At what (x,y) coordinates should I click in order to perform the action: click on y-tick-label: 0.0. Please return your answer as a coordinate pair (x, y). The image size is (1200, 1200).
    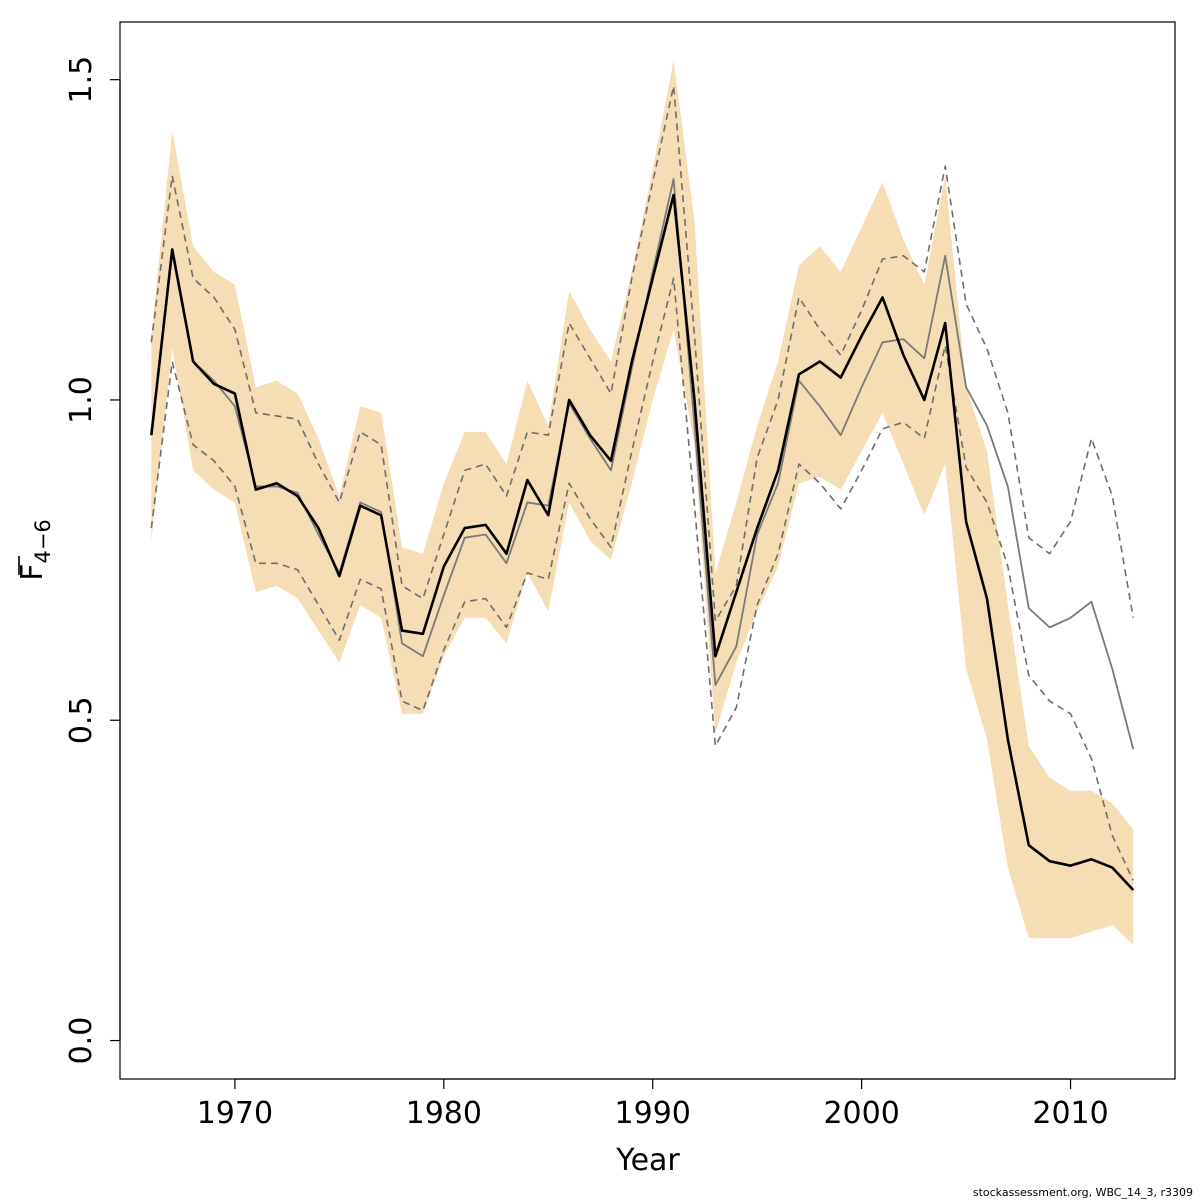
    Looking at the image, I should click on (81, 1041).